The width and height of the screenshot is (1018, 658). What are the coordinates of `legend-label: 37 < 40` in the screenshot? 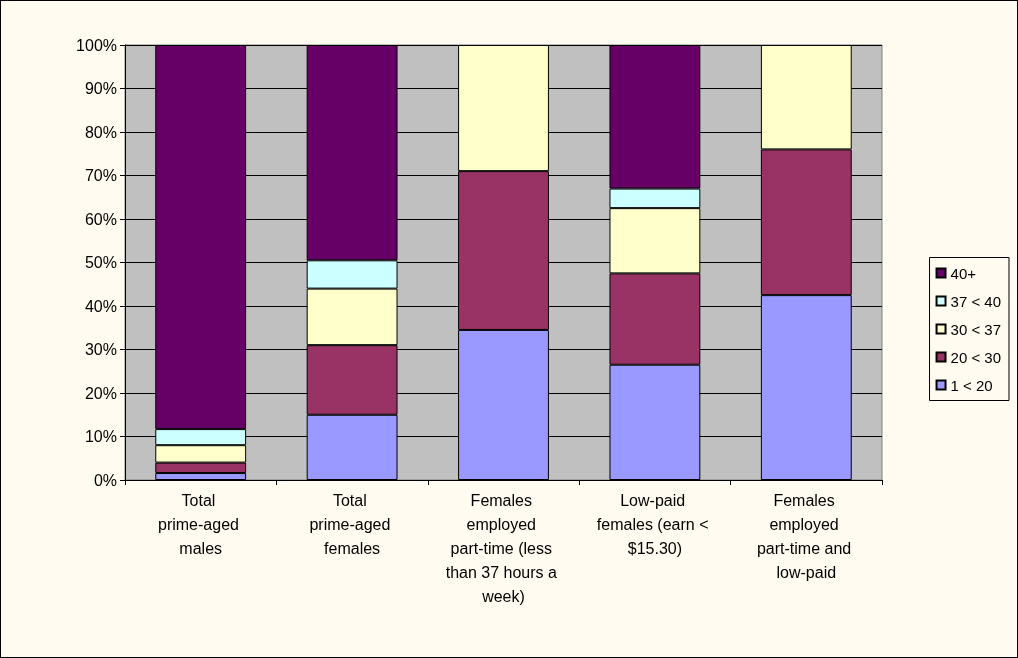 It's located at (975, 301).